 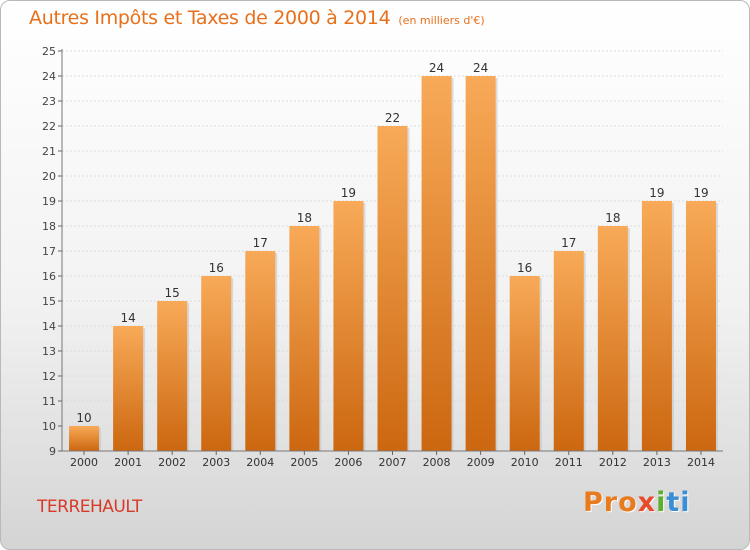 What do you see at coordinates (49, 301) in the screenshot?
I see `y-tick-label-15: 15` at bounding box center [49, 301].